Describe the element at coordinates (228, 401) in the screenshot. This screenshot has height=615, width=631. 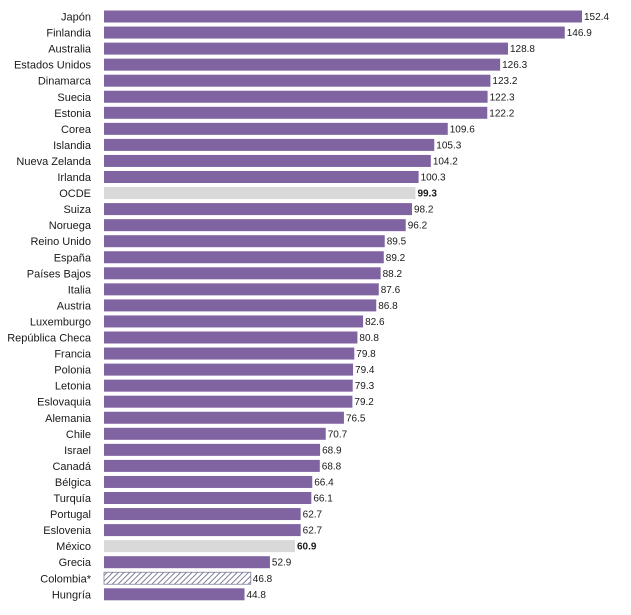
I see `bar-eslovaquia` at that location.